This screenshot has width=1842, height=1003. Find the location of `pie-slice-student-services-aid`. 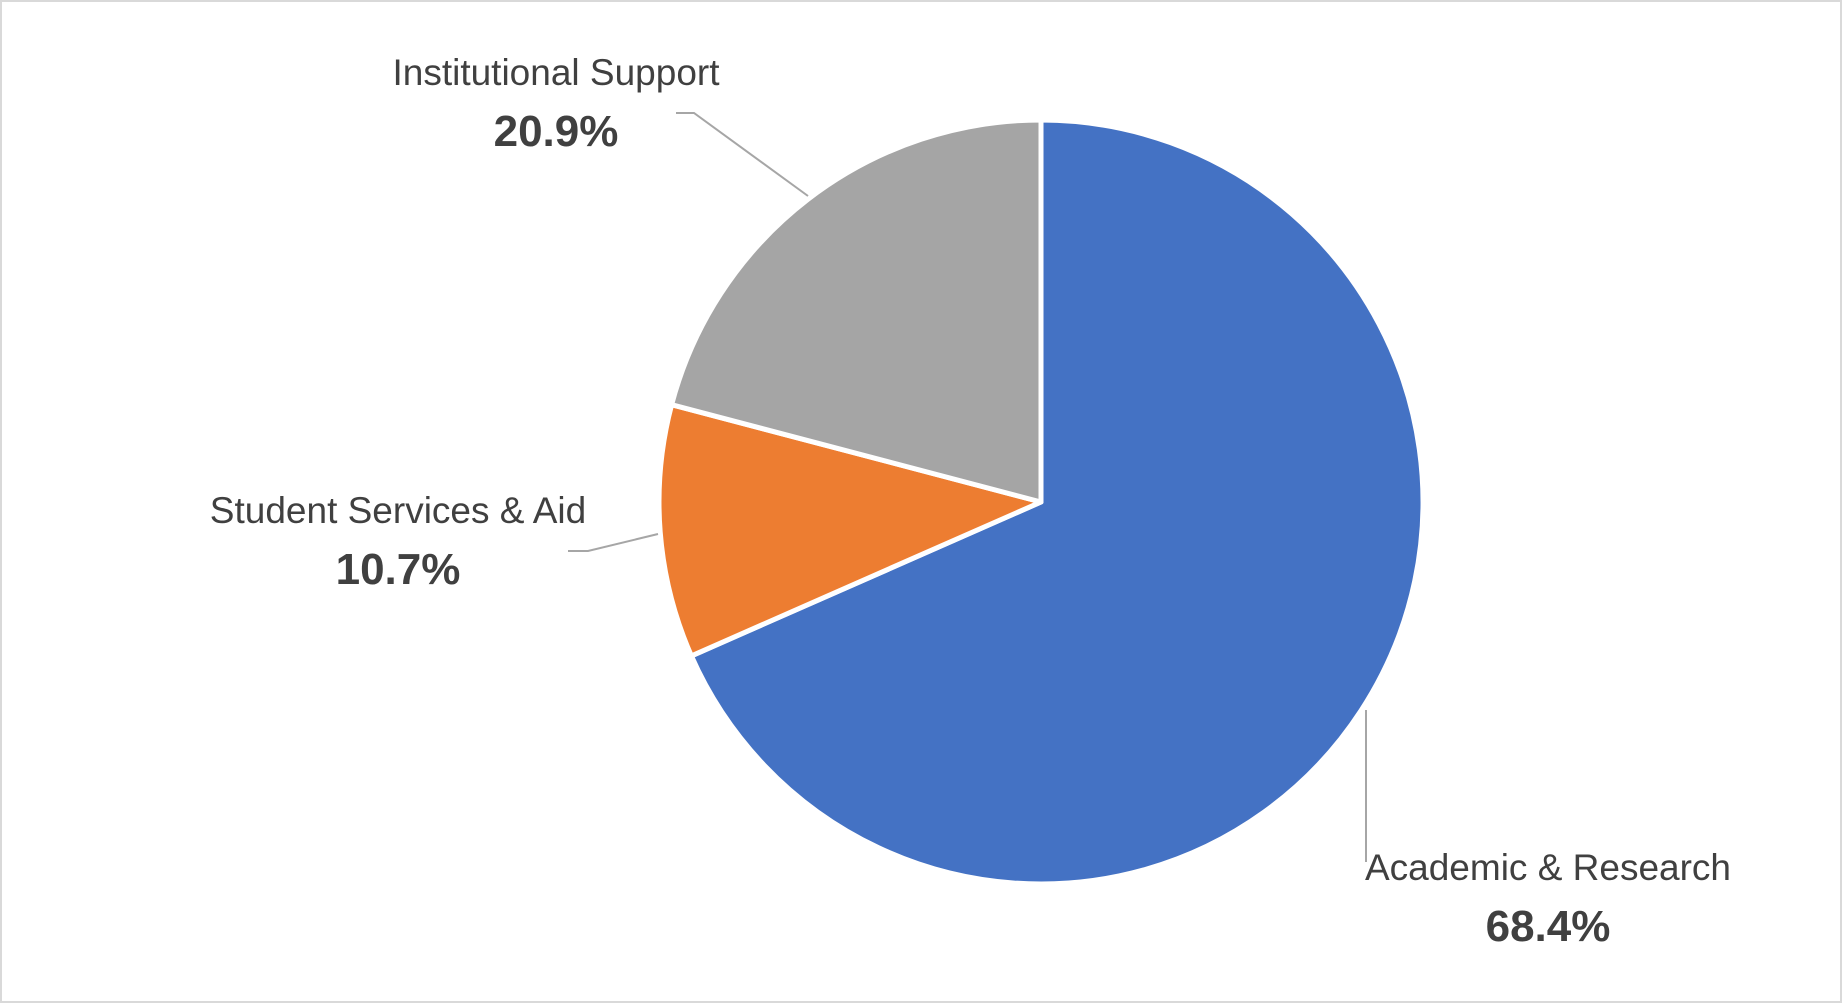

pie-slice-student-services-aid is located at coordinates (850, 530).